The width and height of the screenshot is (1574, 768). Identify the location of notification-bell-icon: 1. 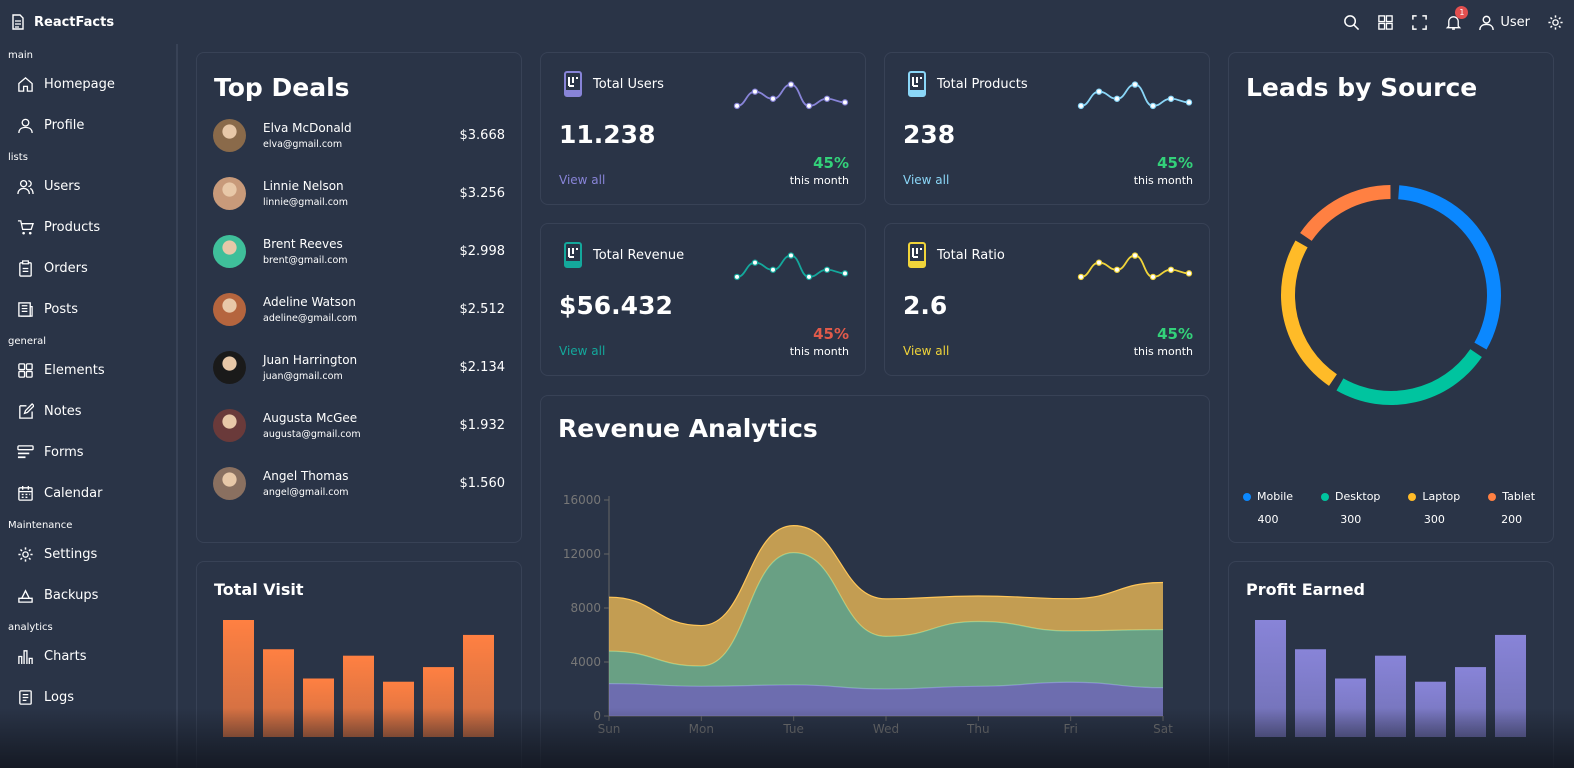
(1456, 18).